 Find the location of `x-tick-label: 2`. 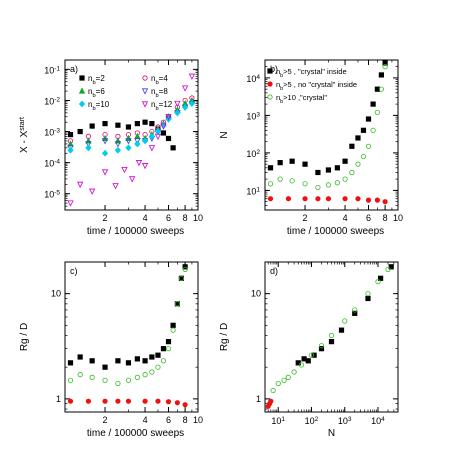

x-tick-label: 2 is located at coordinates (305, 218).